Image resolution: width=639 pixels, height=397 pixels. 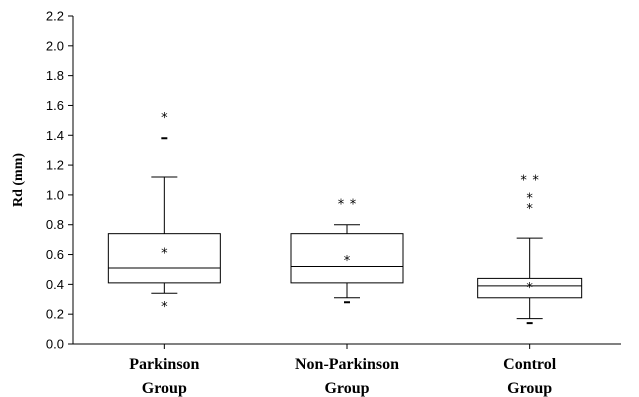 I want to click on y-tick-label: 0.6, so click(x=55, y=254).